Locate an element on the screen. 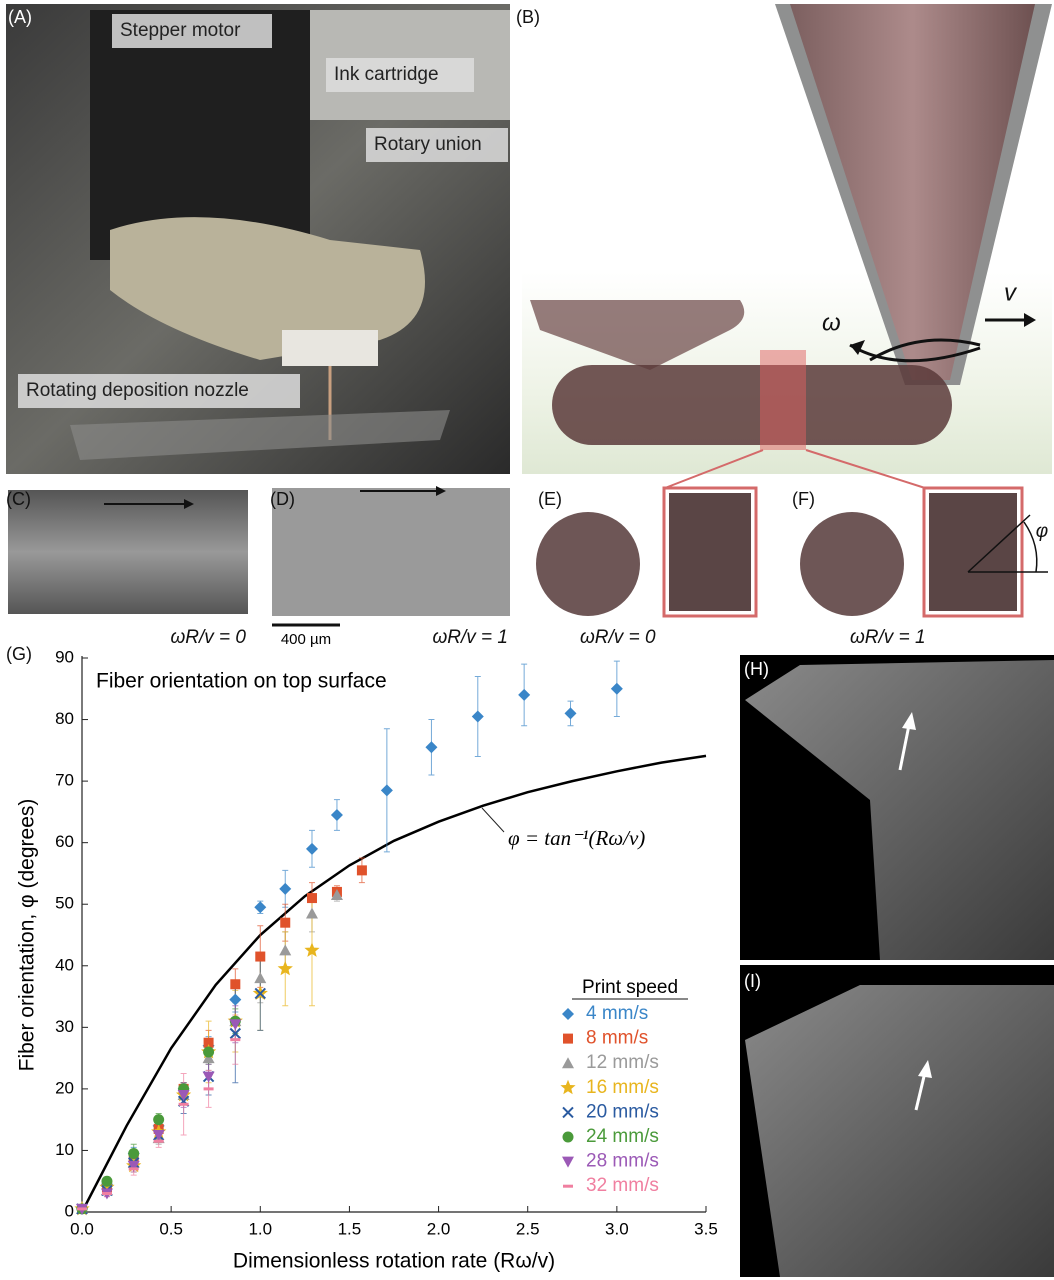  y-tick-label: 90 is located at coordinates (64, 656).